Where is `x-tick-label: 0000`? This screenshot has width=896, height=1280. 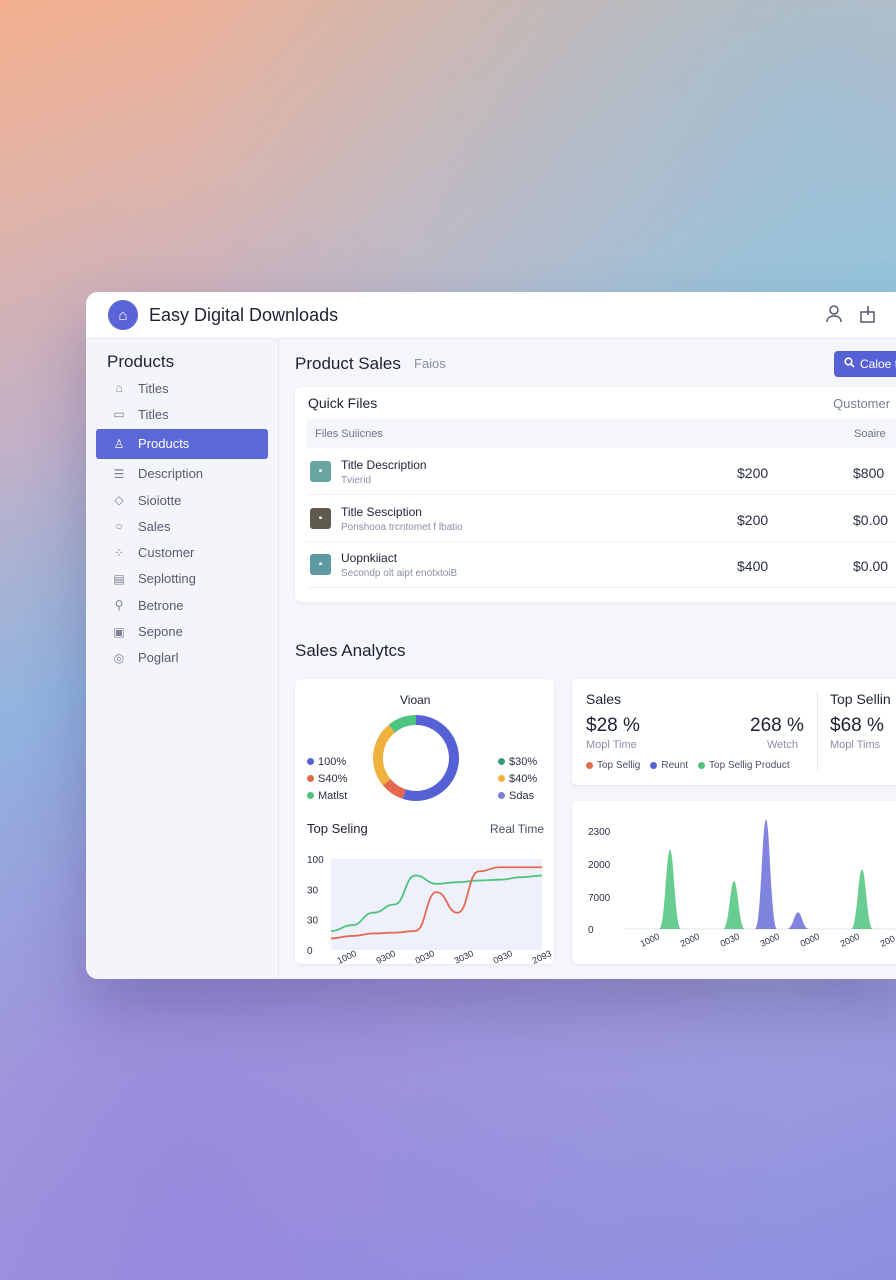 x-tick-label: 0000 is located at coordinates (810, 940).